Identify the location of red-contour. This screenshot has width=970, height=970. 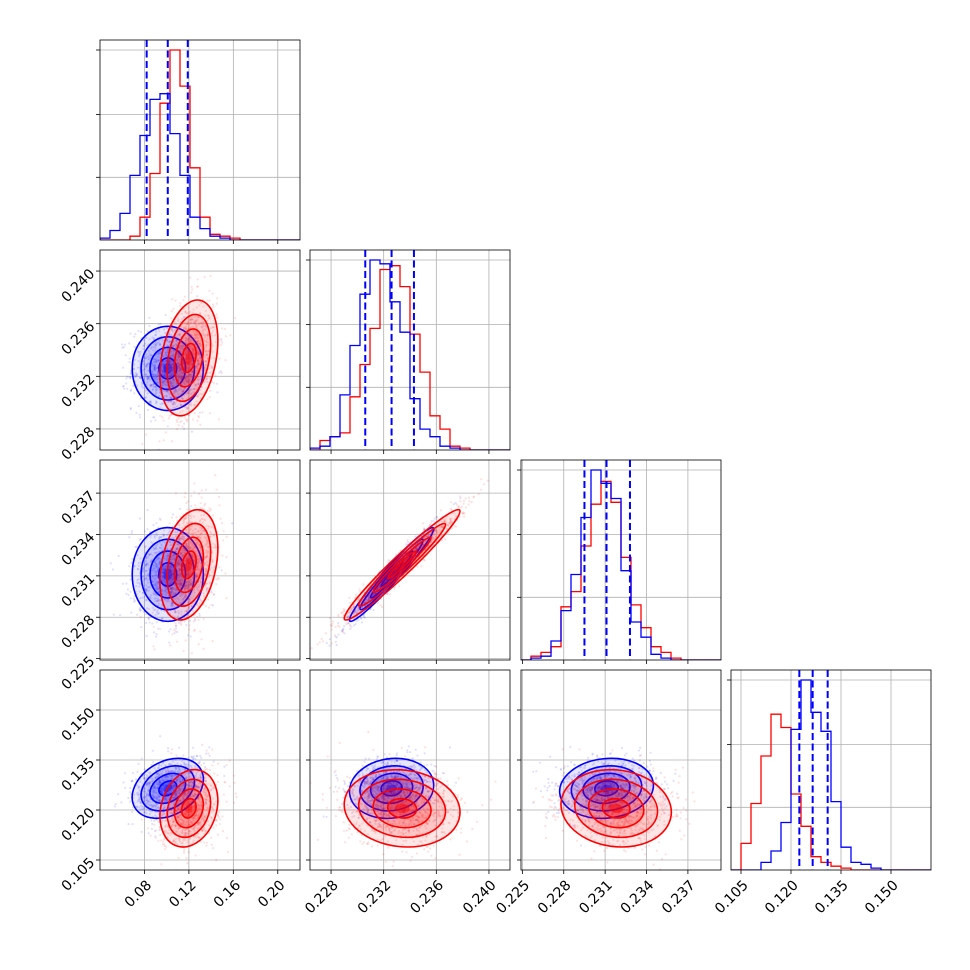
(189, 564).